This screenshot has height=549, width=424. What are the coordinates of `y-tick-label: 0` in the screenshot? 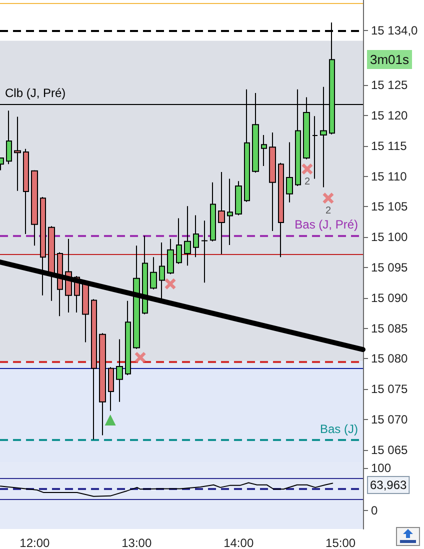 It's located at (374, 510).